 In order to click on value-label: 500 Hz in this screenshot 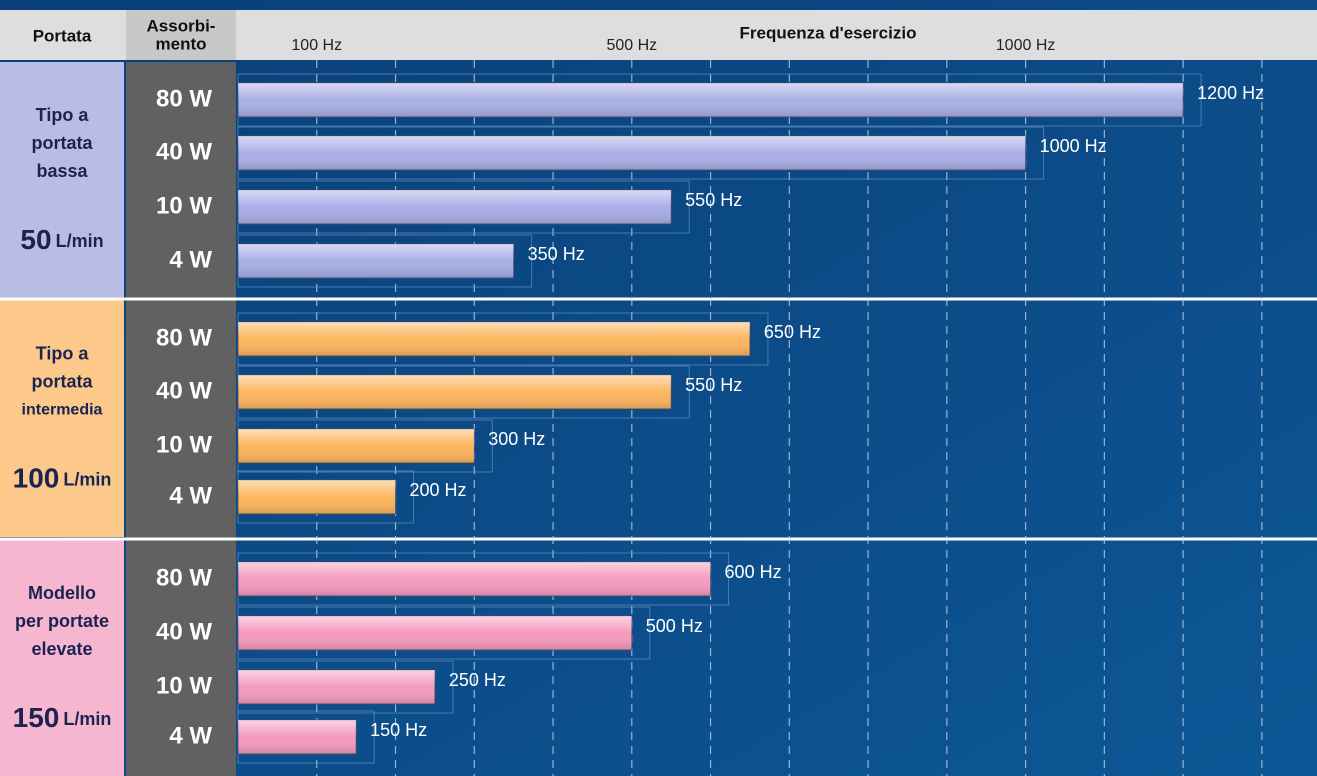, I will do `click(674, 626)`.